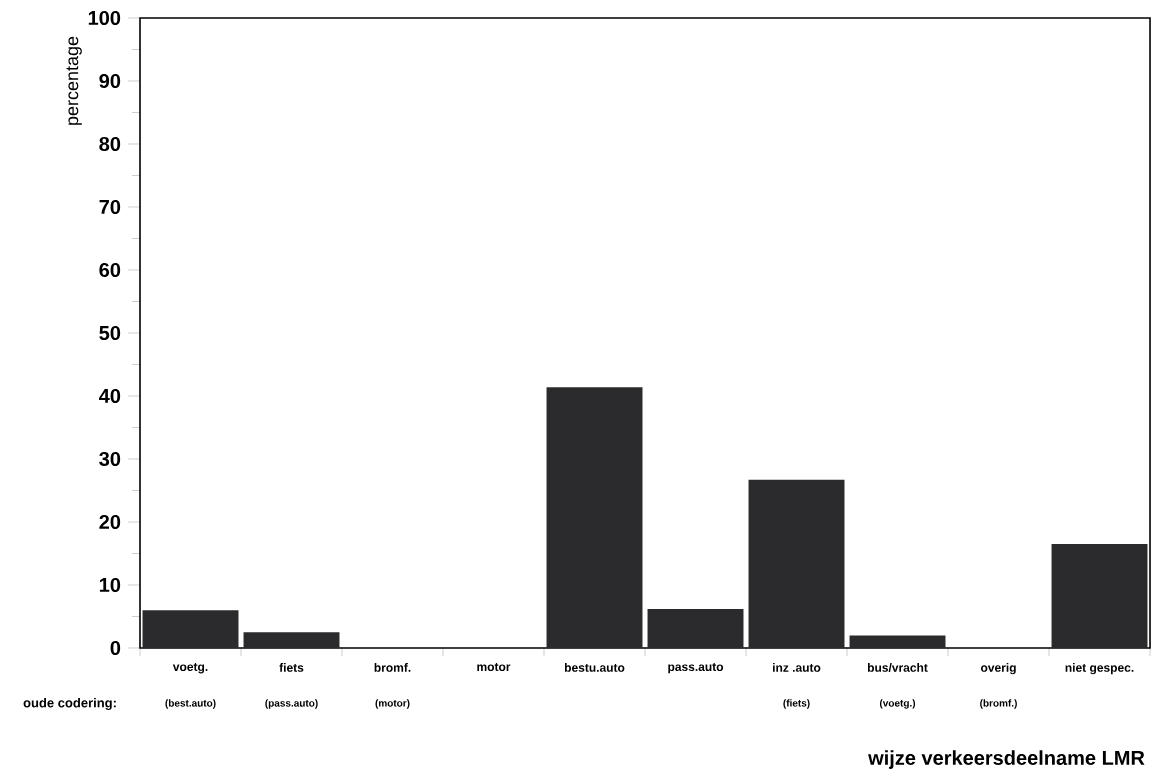 The image size is (1156, 780). Describe the element at coordinates (69, 704) in the screenshot. I see `text: oude codering:` at that location.